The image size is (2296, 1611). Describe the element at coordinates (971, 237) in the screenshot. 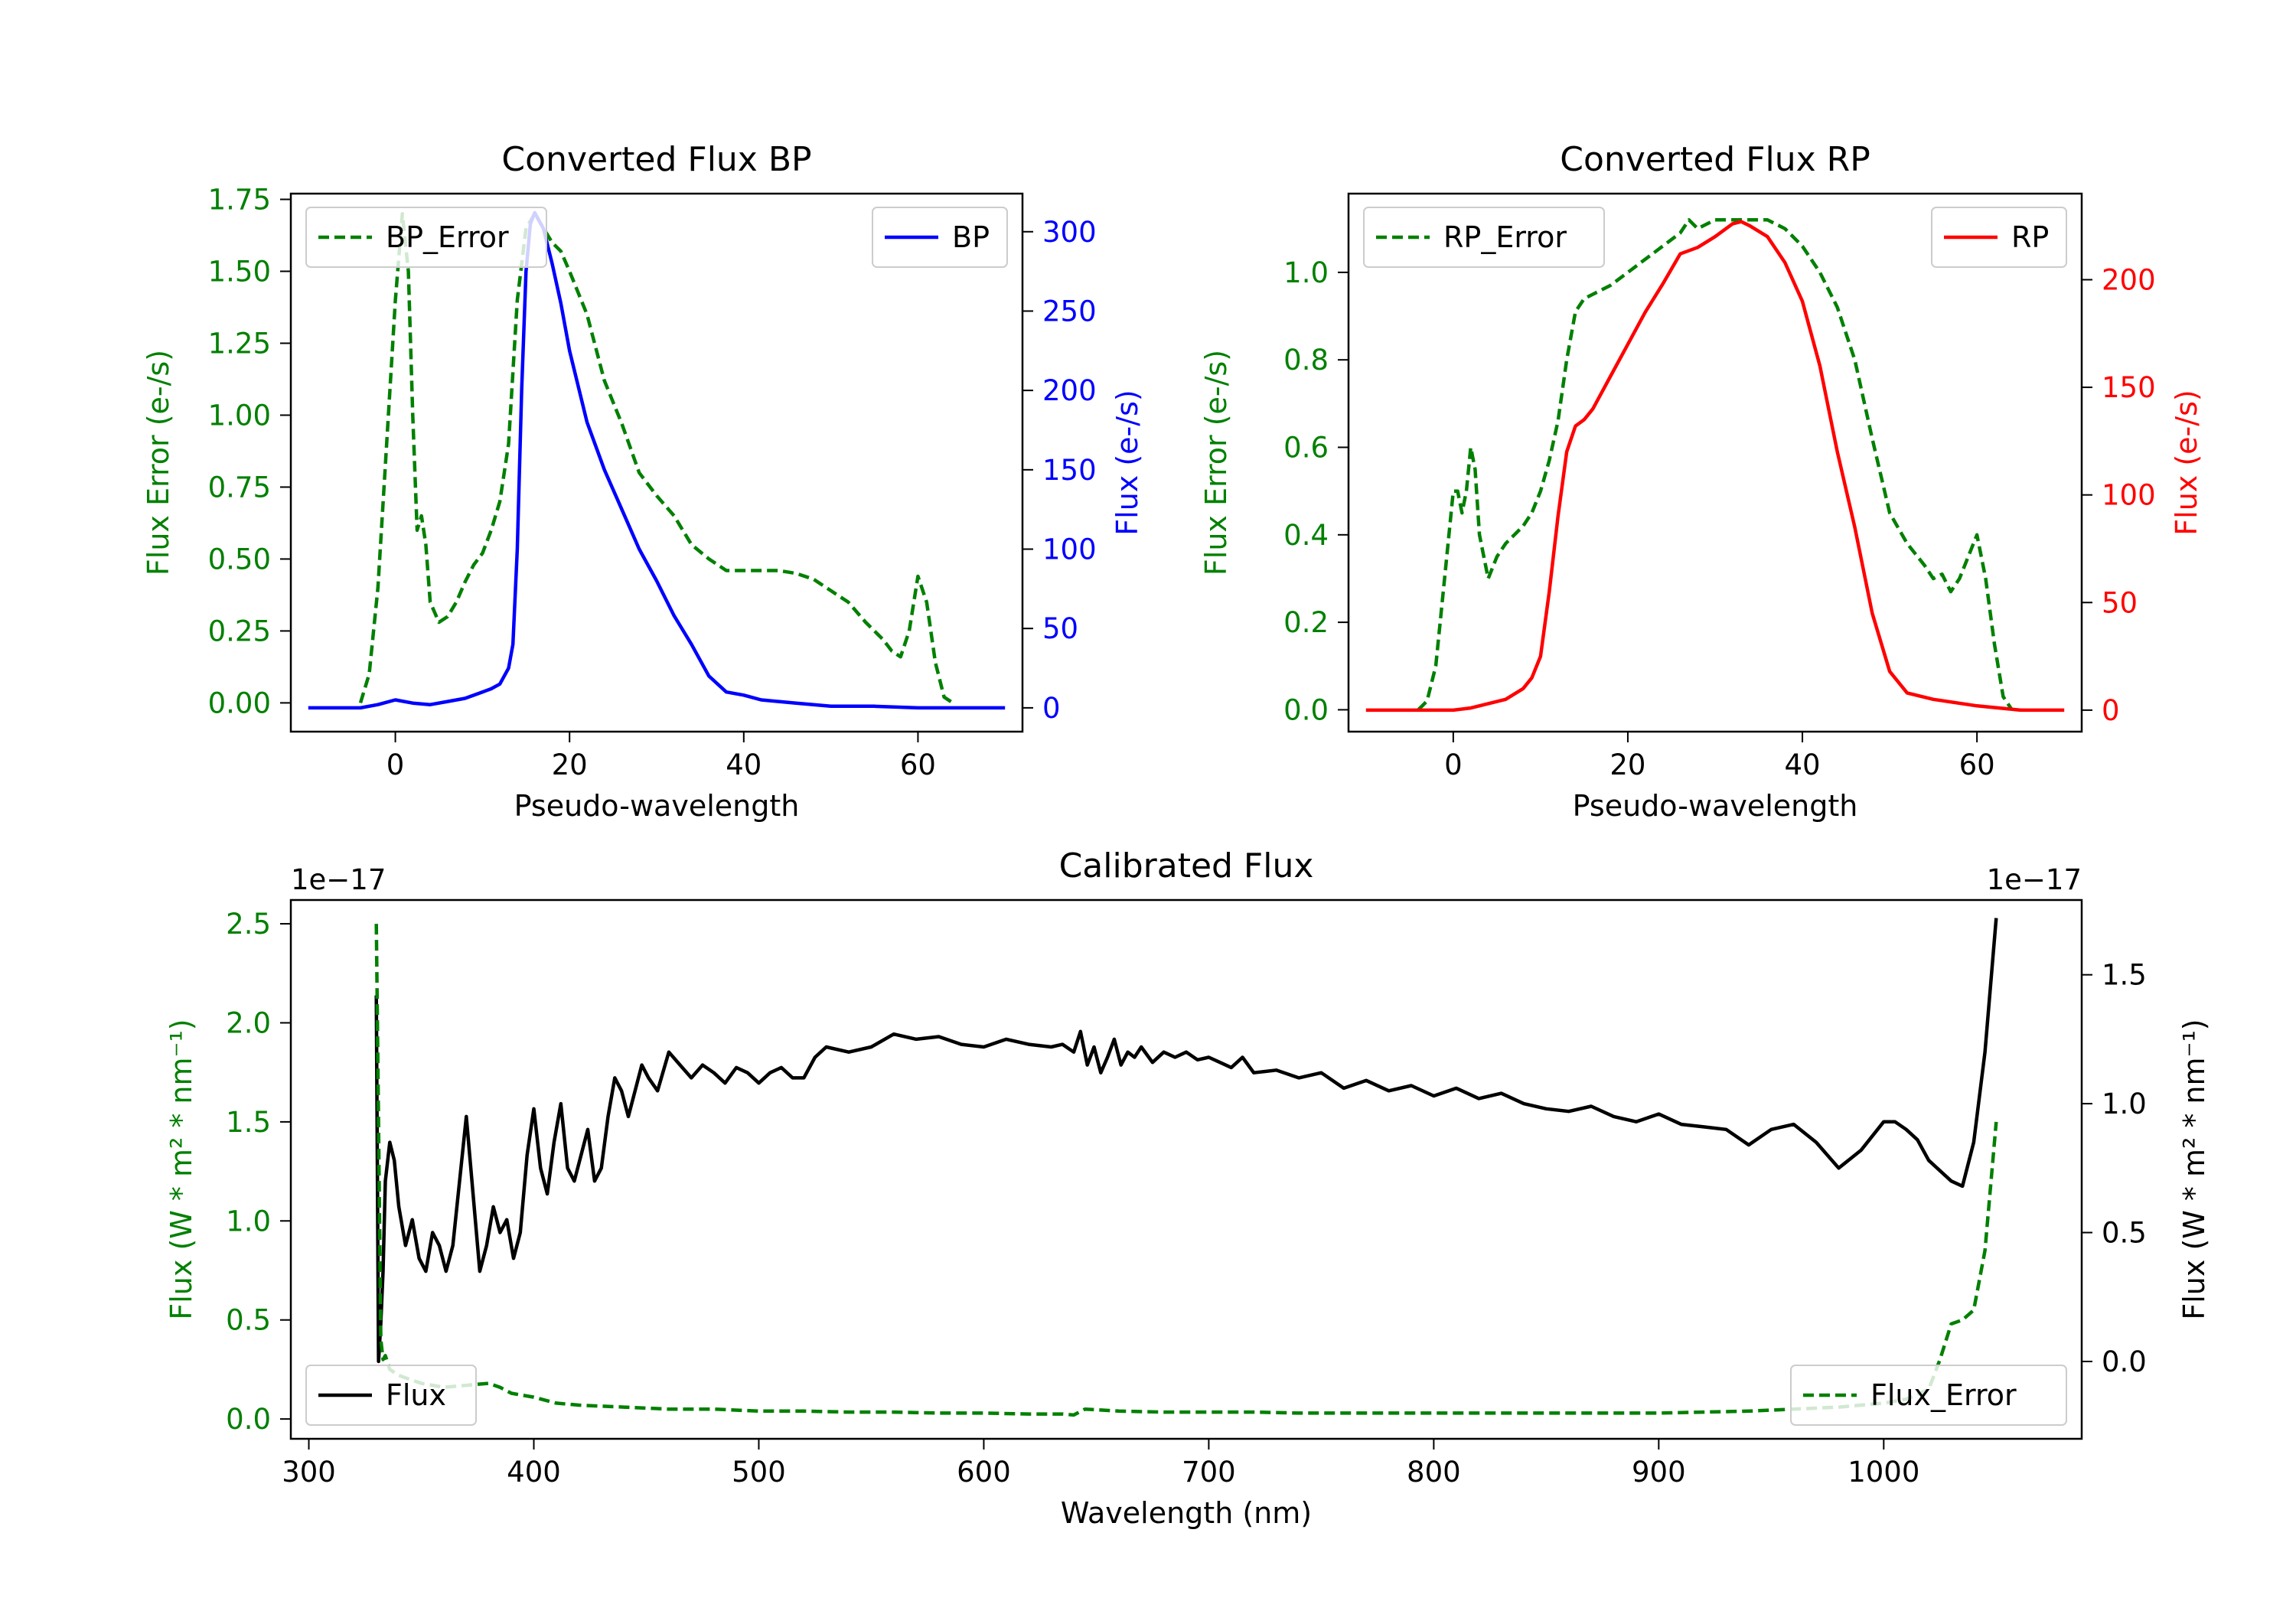

I see `bp-legend-label: BP` at that location.